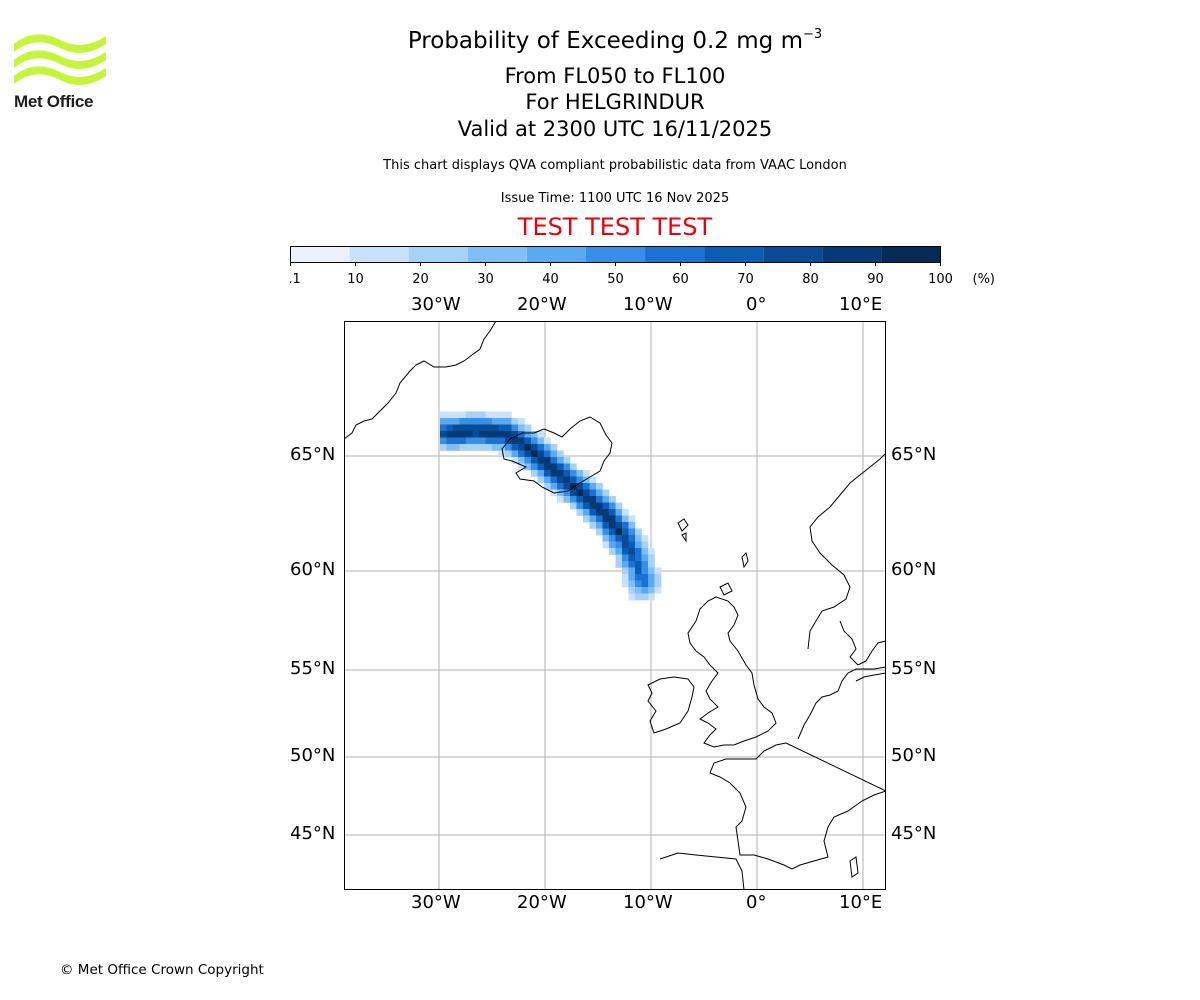 This screenshot has width=1200, height=1000. I want to click on colorbar-tick-label: 90, so click(875, 279).